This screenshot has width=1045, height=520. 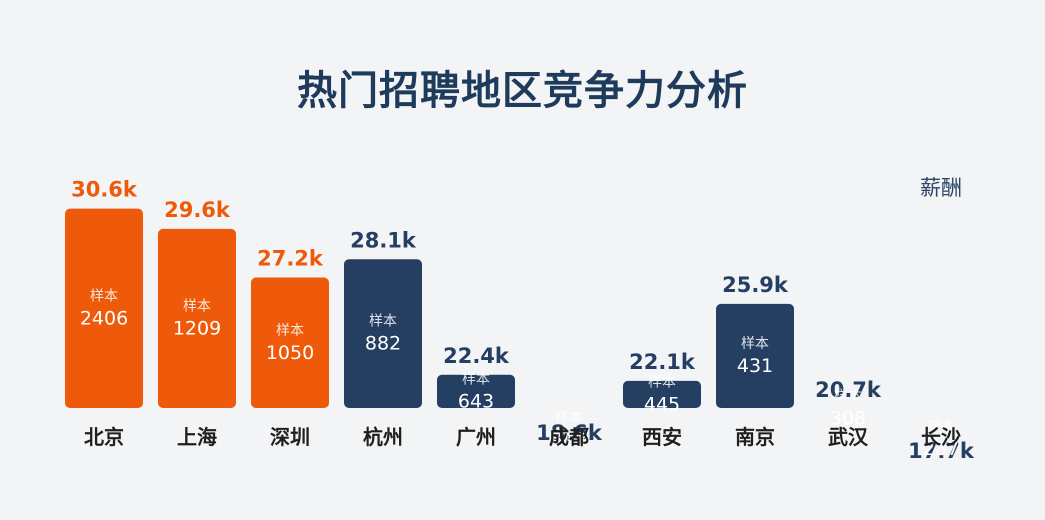 What do you see at coordinates (662, 362) in the screenshot?
I see `bar-7-value-label: 22.1k` at bounding box center [662, 362].